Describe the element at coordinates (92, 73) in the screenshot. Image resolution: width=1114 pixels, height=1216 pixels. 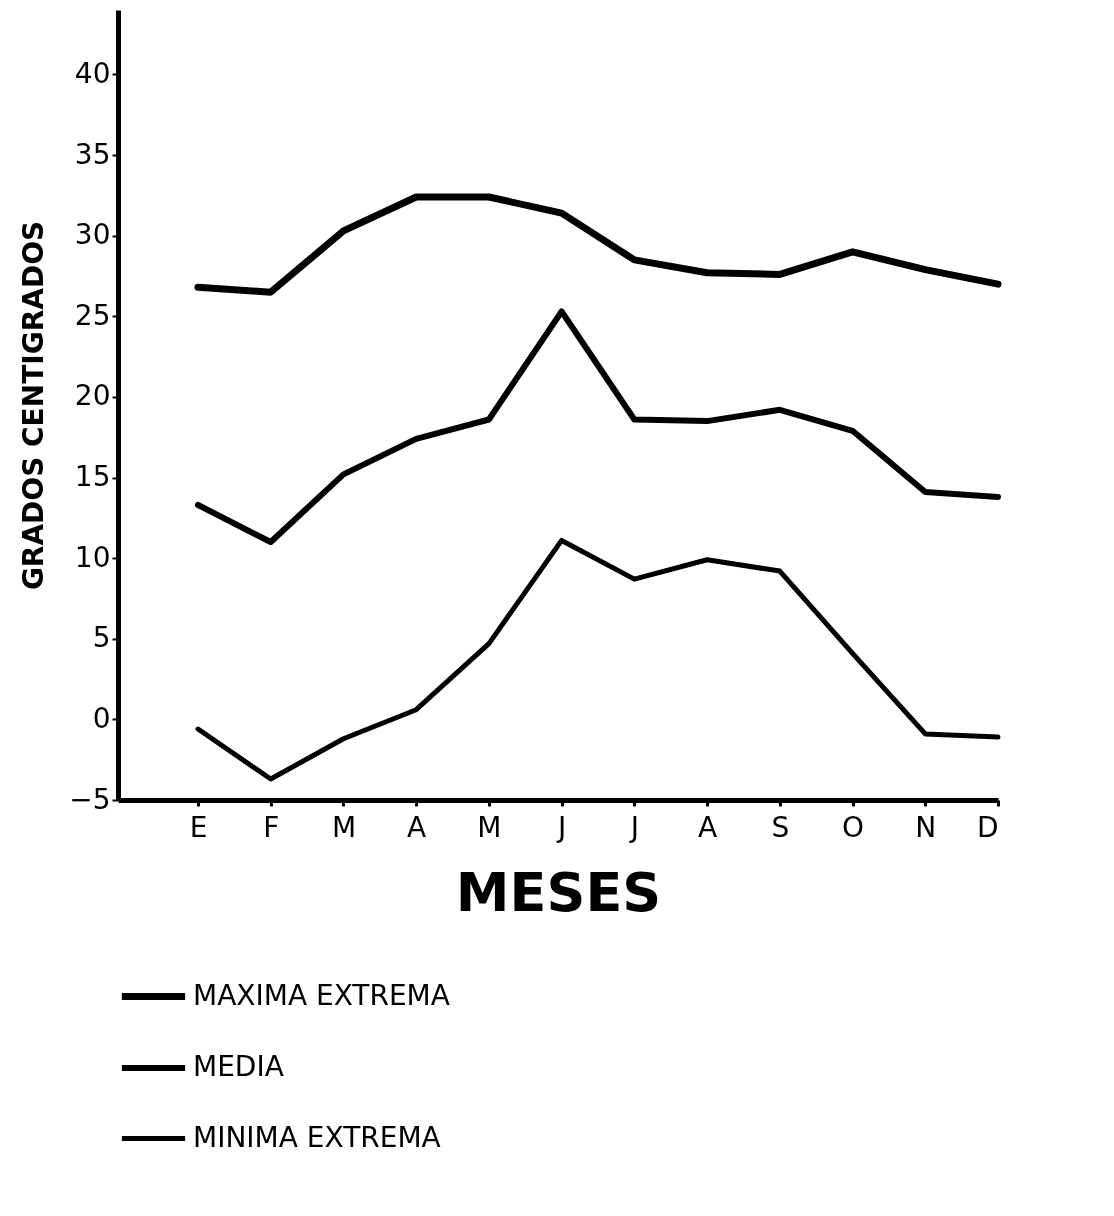
I see `y-tick-label: 40` at that location.